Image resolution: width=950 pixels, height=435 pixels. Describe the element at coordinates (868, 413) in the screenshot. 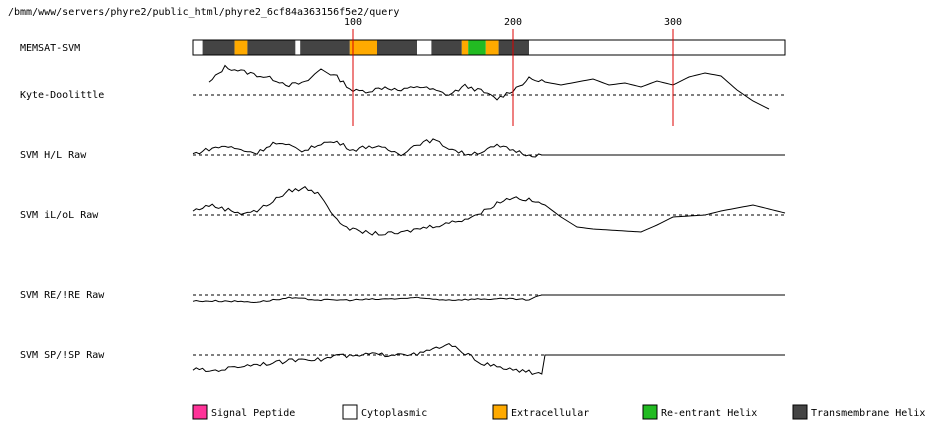

I see `legend-label-transmembrane-helix: Transmembrane Helix` at that location.